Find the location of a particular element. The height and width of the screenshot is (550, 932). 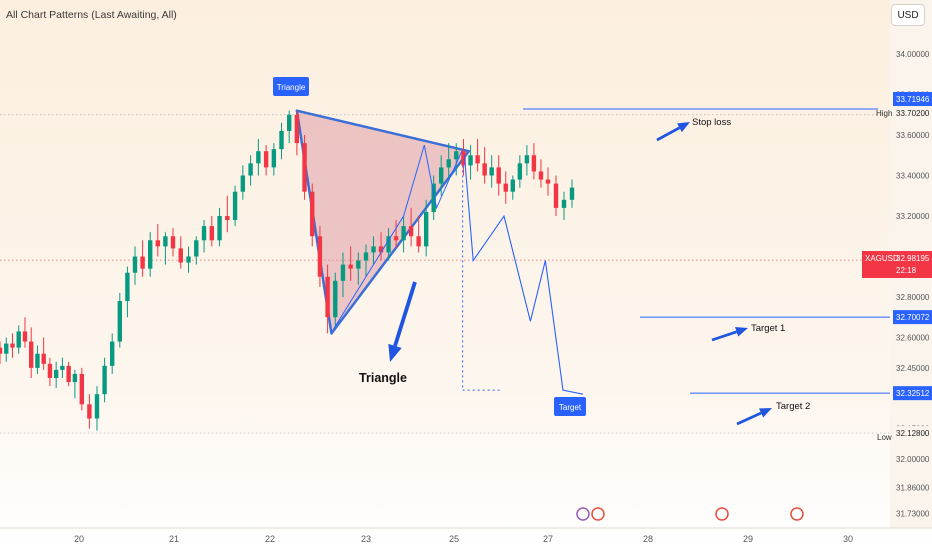

countdown-label: 22:18 is located at coordinates (906, 270).